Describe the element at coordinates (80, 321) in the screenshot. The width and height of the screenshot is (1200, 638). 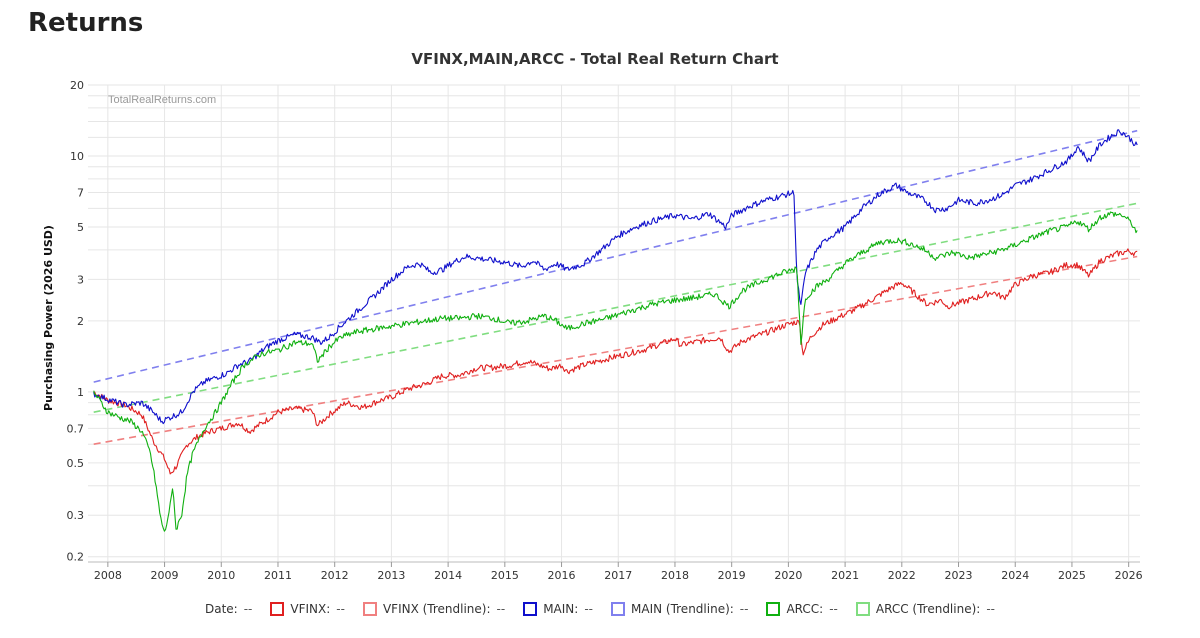
I see `y-tick-label: 2` at that location.